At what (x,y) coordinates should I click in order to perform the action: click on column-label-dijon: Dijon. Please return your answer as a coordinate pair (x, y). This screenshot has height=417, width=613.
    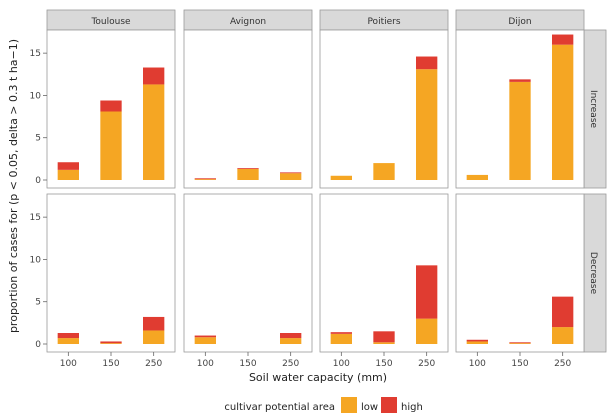
    Looking at the image, I should click on (519, 22).